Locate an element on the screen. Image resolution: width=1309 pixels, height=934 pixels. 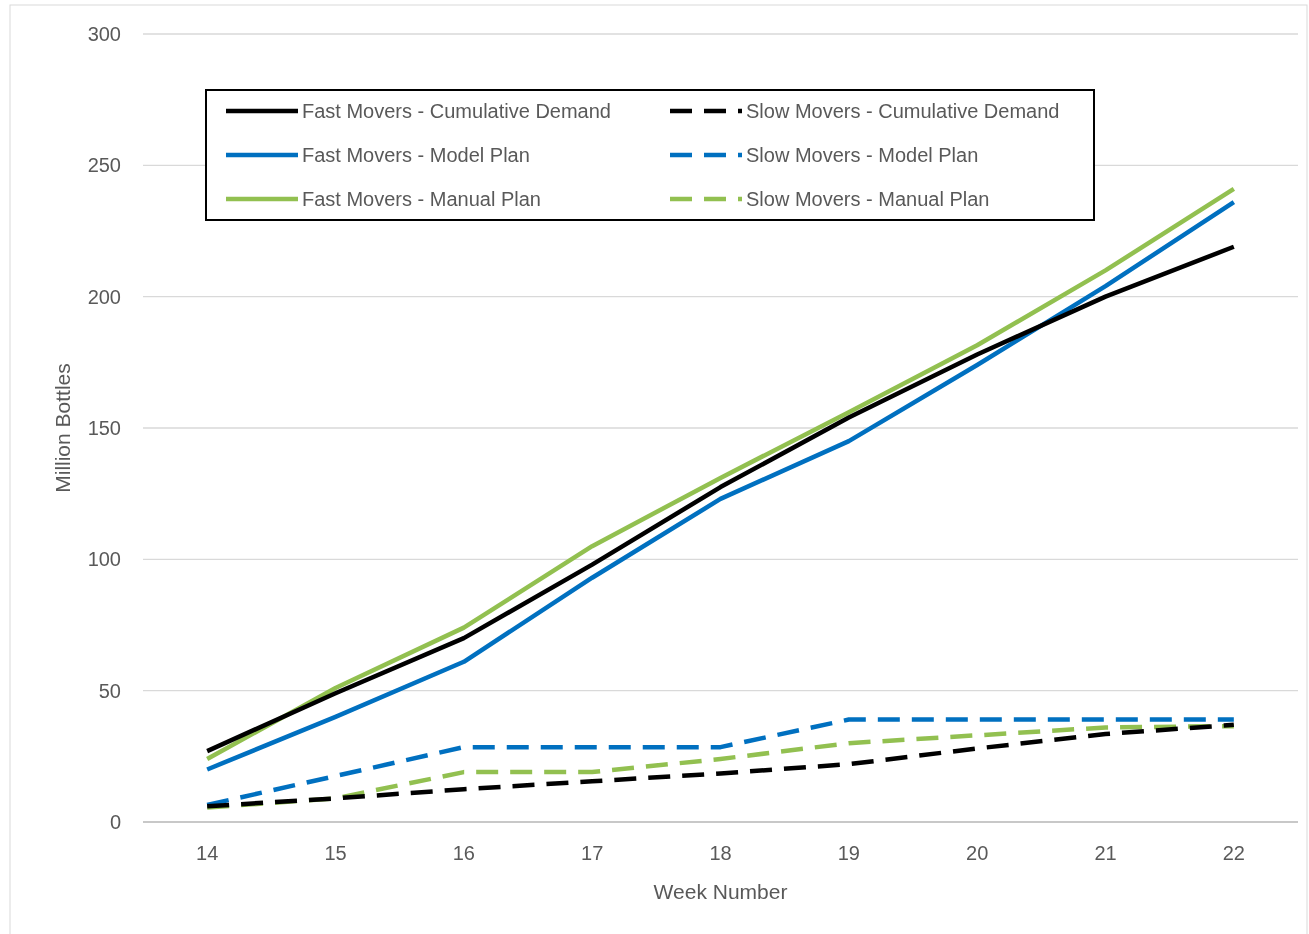
x-tick-label: 18 is located at coordinates (720, 853).